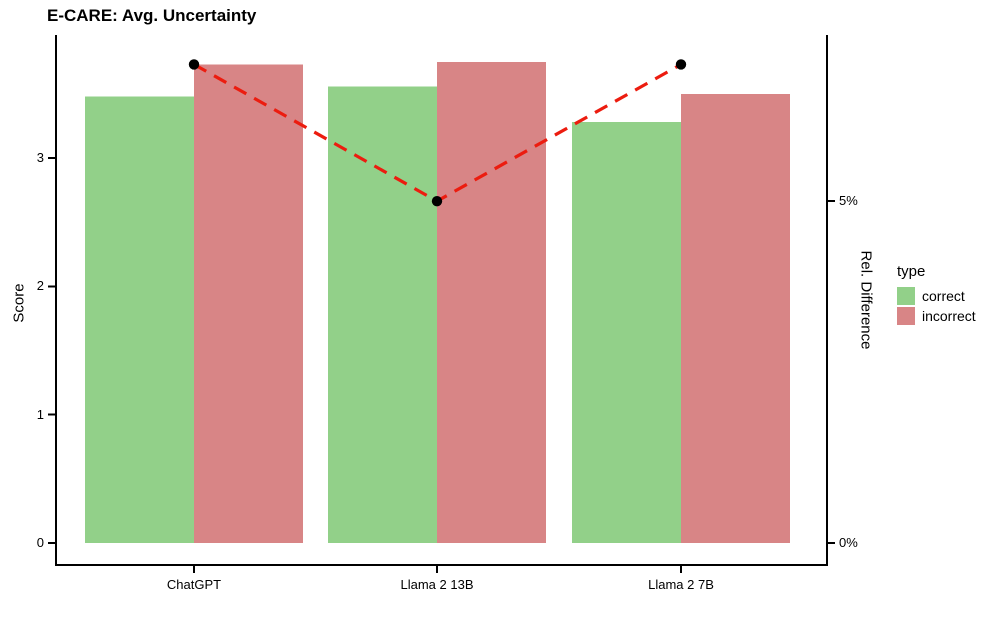 The height and width of the screenshot is (624, 1000). What do you see at coordinates (491, 302) in the screenshot?
I see `bar-incorrect-llama-2-13b` at bounding box center [491, 302].